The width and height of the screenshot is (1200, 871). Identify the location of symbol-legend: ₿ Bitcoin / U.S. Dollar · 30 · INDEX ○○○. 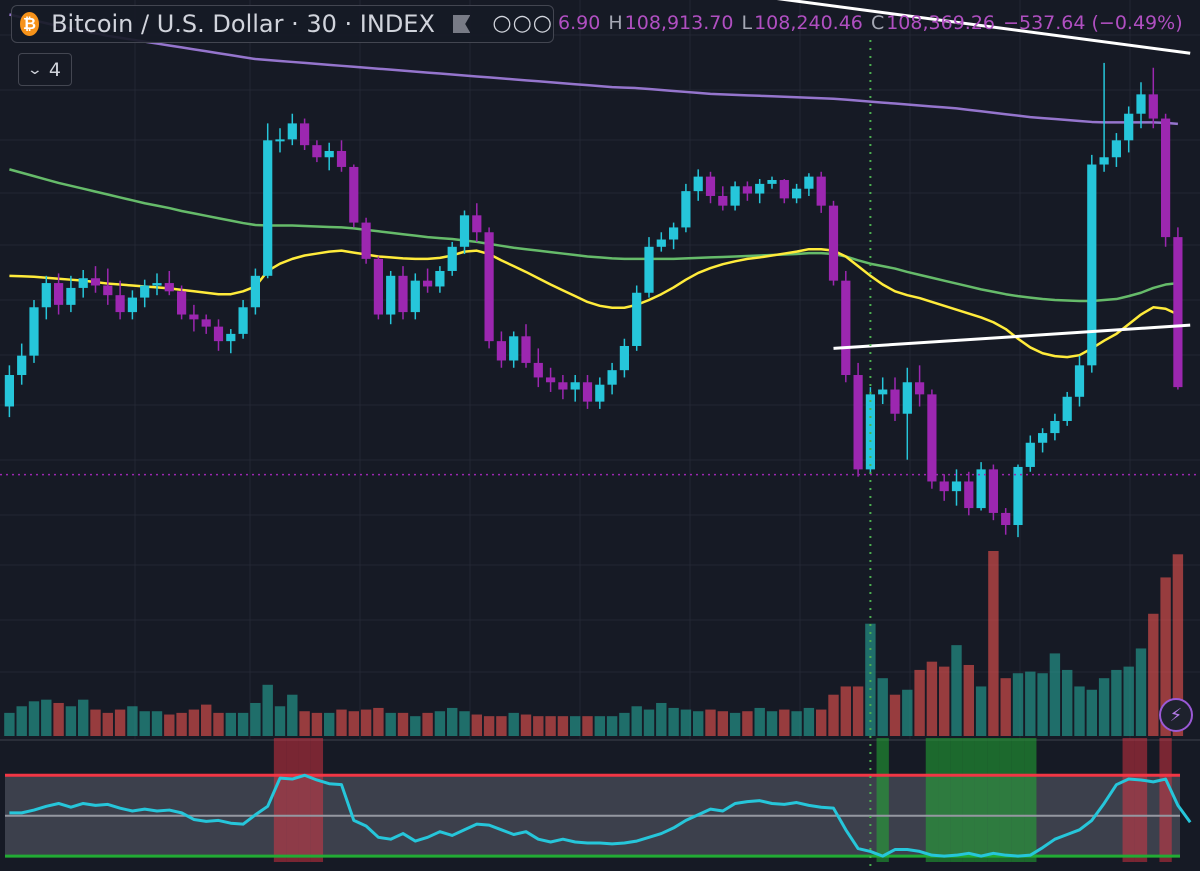
(282, 24).